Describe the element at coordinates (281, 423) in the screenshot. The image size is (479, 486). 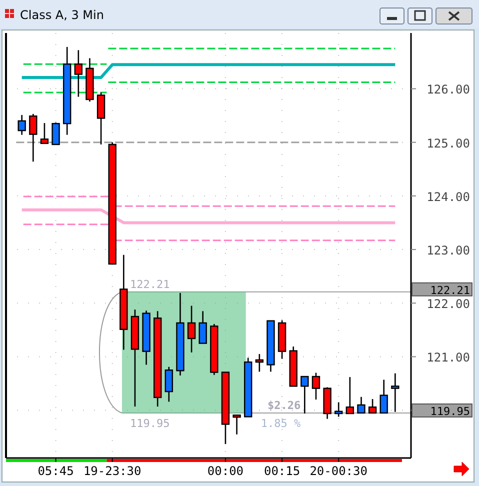
I see `annotation: 1.85 %` at that location.